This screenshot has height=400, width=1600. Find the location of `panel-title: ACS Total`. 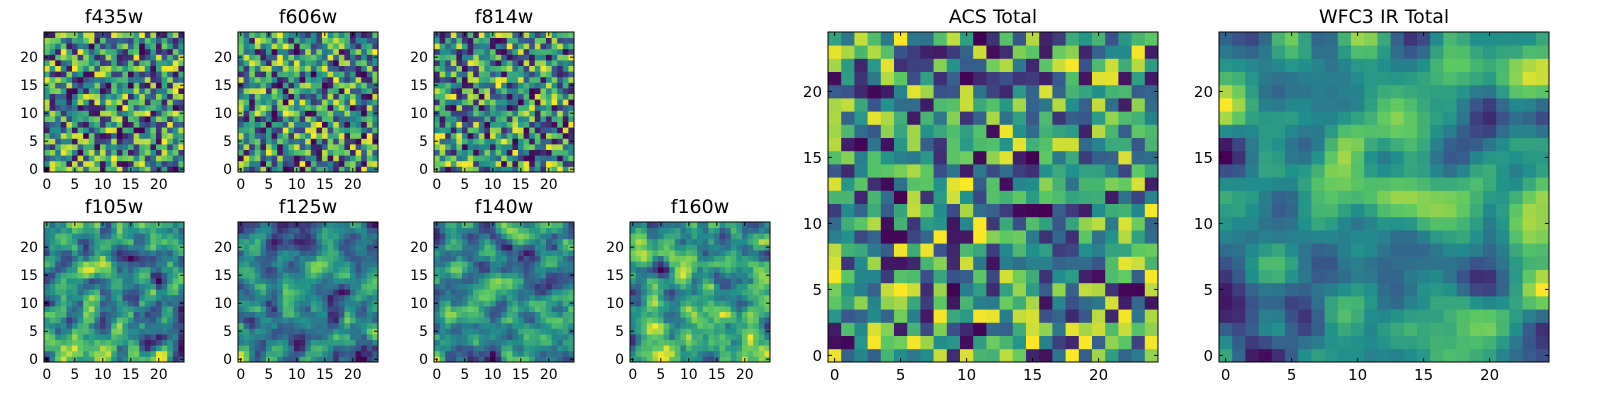

panel-title: ACS Total is located at coordinates (993, 17).